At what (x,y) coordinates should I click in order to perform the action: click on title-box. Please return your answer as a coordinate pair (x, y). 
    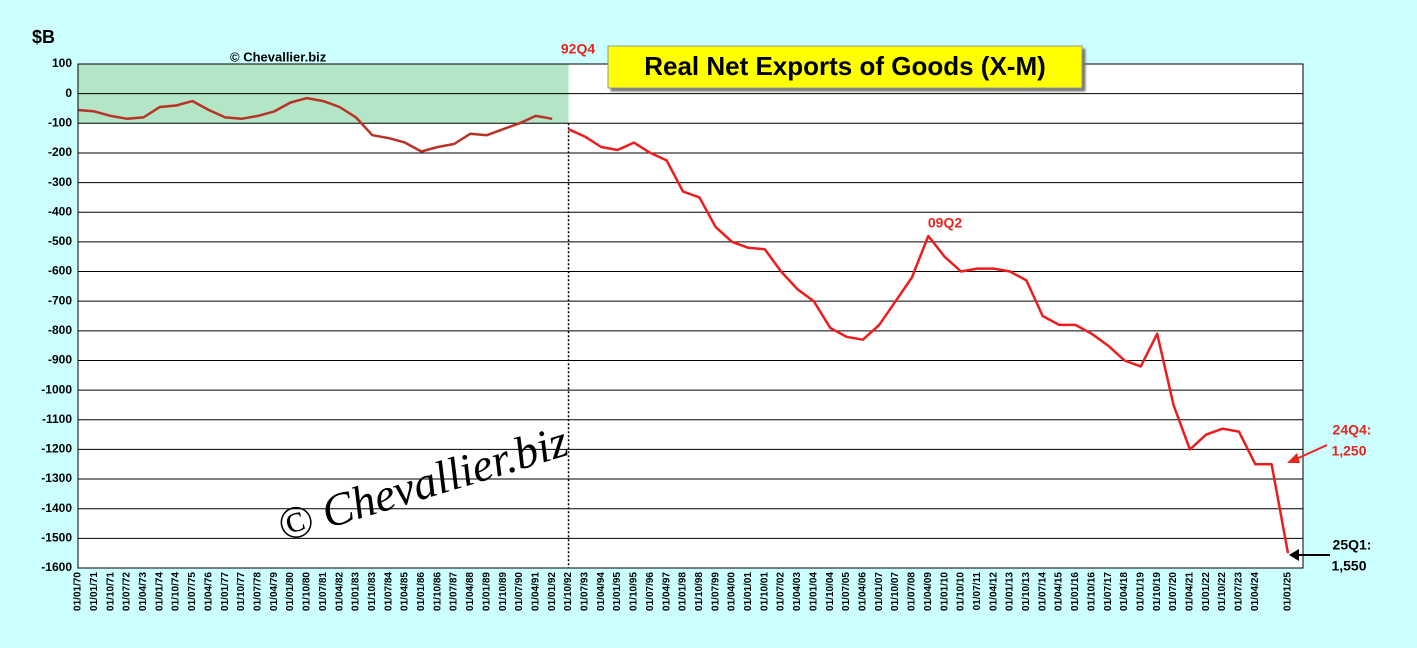
    Looking at the image, I should click on (845, 67).